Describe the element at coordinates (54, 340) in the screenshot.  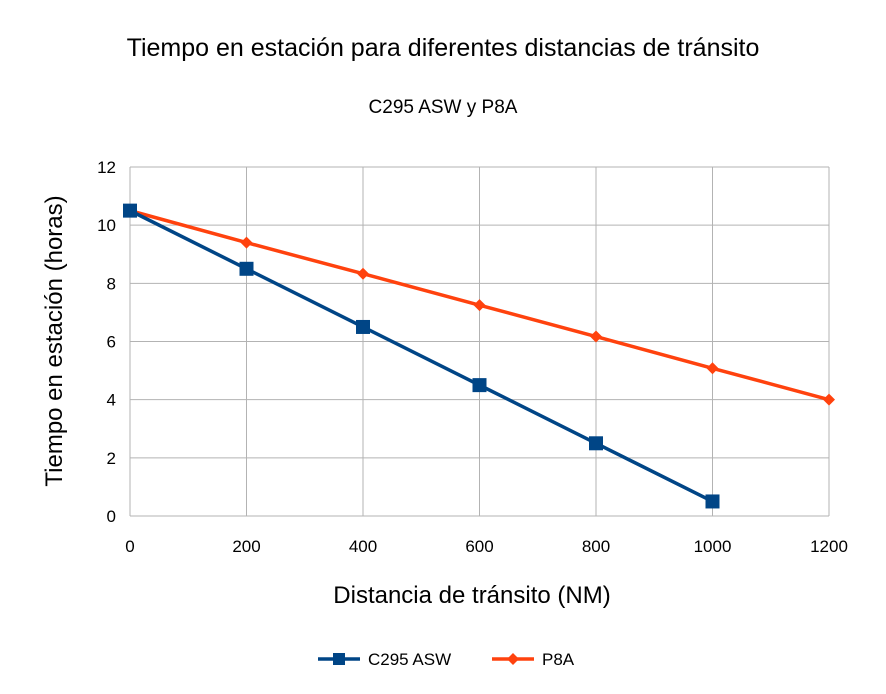
I see `y-axis-title: Tiempo en estación (horas)` at that location.